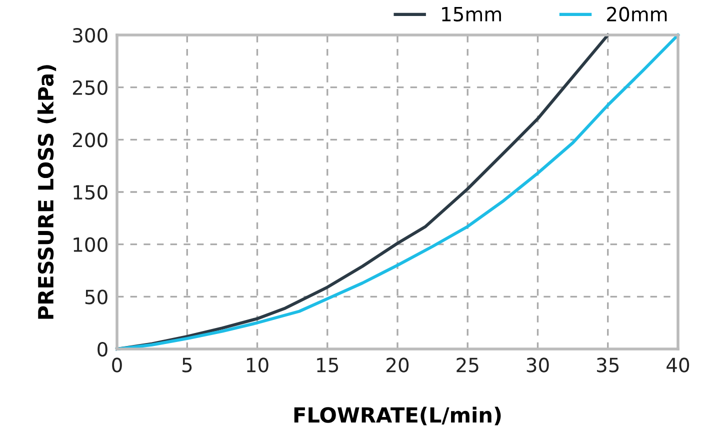 The image size is (709, 434). I want to click on x-tick-label: 40, so click(678, 365).